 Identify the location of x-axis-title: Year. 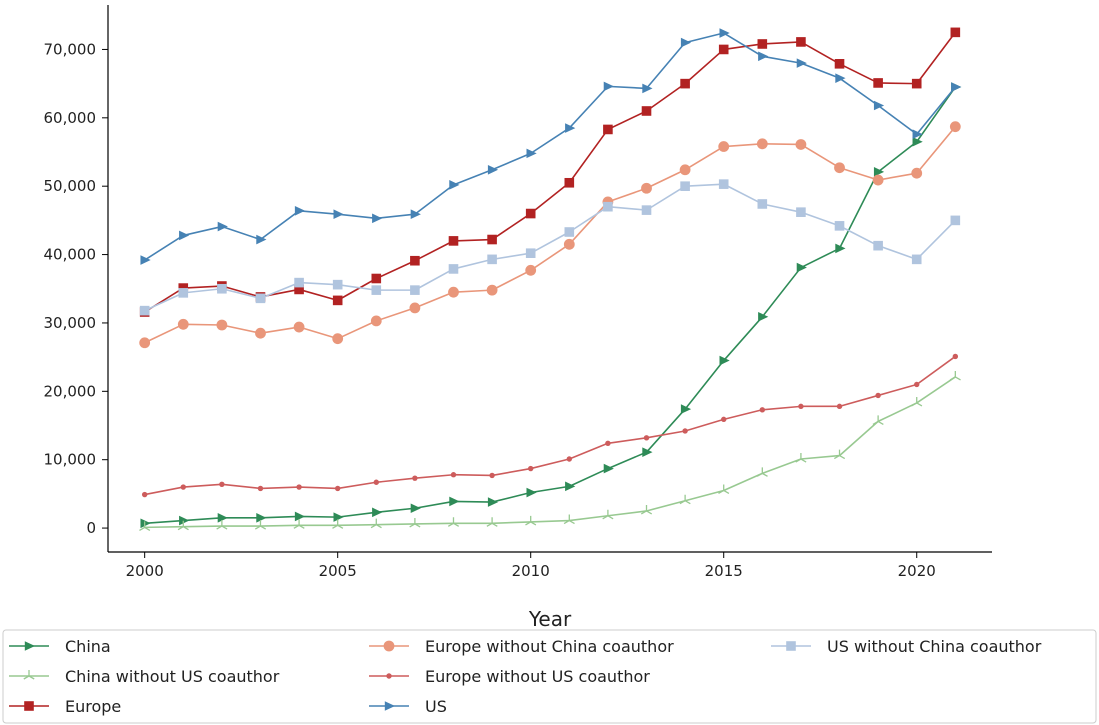
(550, 619).